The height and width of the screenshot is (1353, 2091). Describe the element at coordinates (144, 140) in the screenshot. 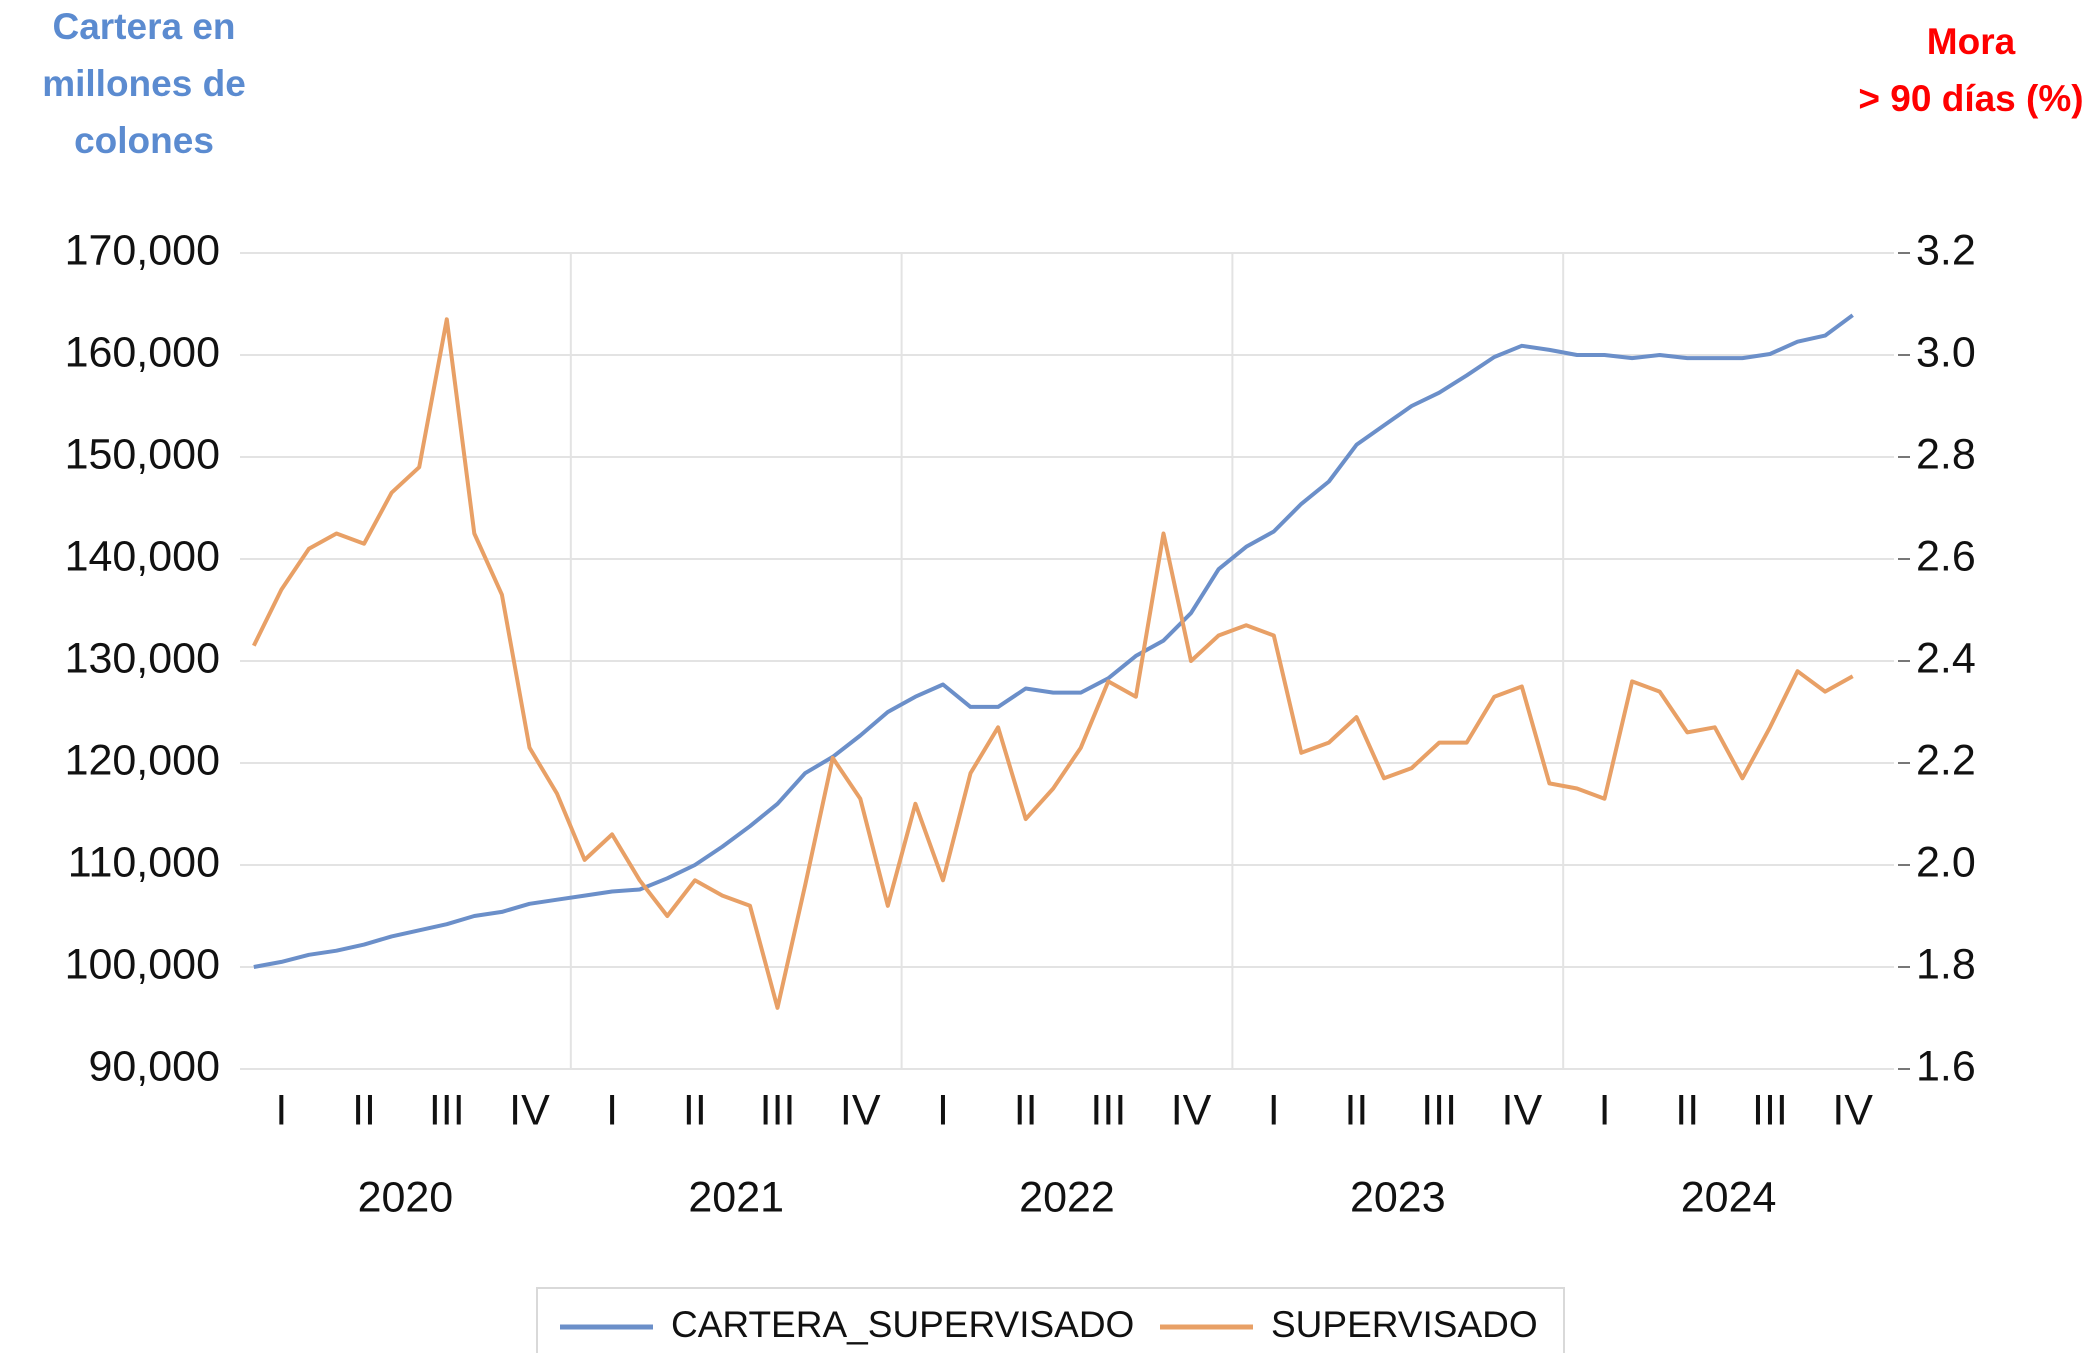

I see `y-axis-title: colones` at that location.